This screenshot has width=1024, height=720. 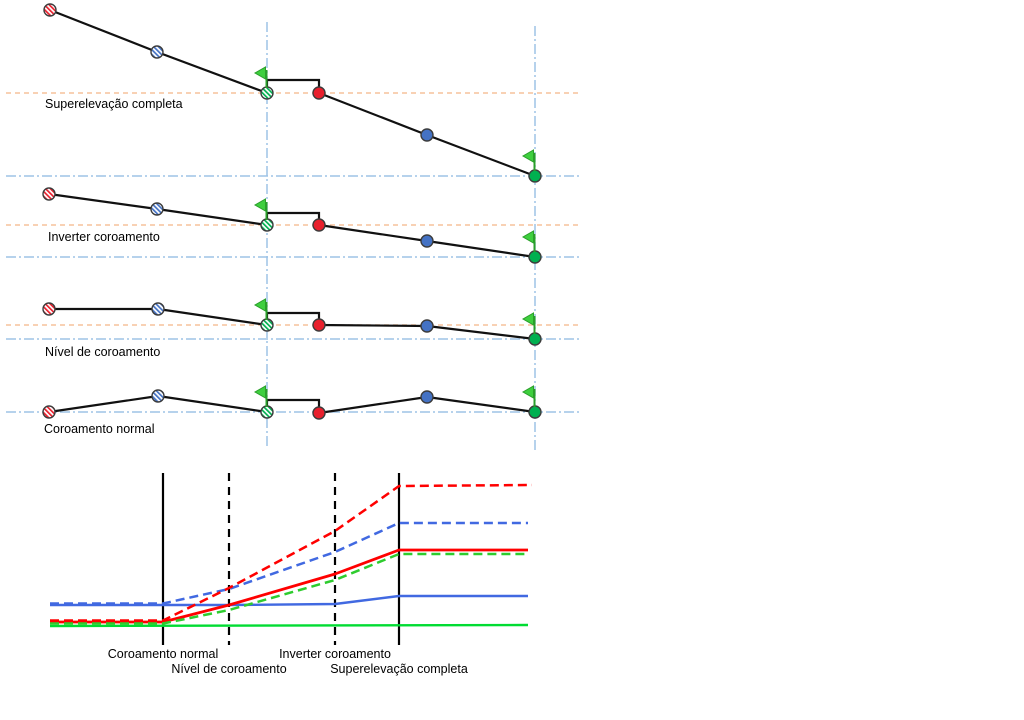 What do you see at coordinates (102, 352) in the screenshot?
I see `section-label: Nível de coroamento` at bounding box center [102, 352].